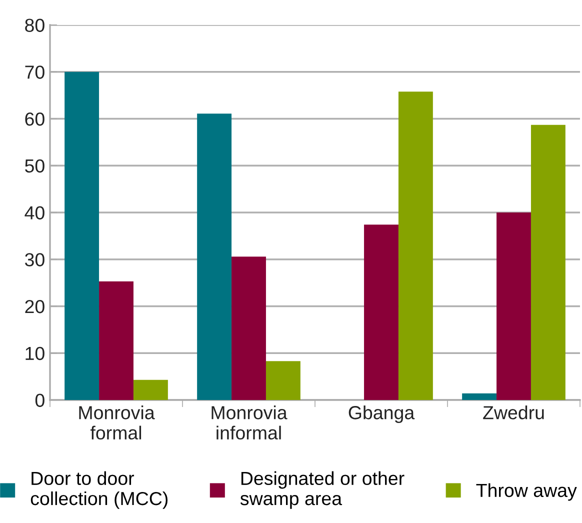 This screenshot has width=582, height=523. I want to click on x-tick-label: Monrovia formal, so click(117, 423).